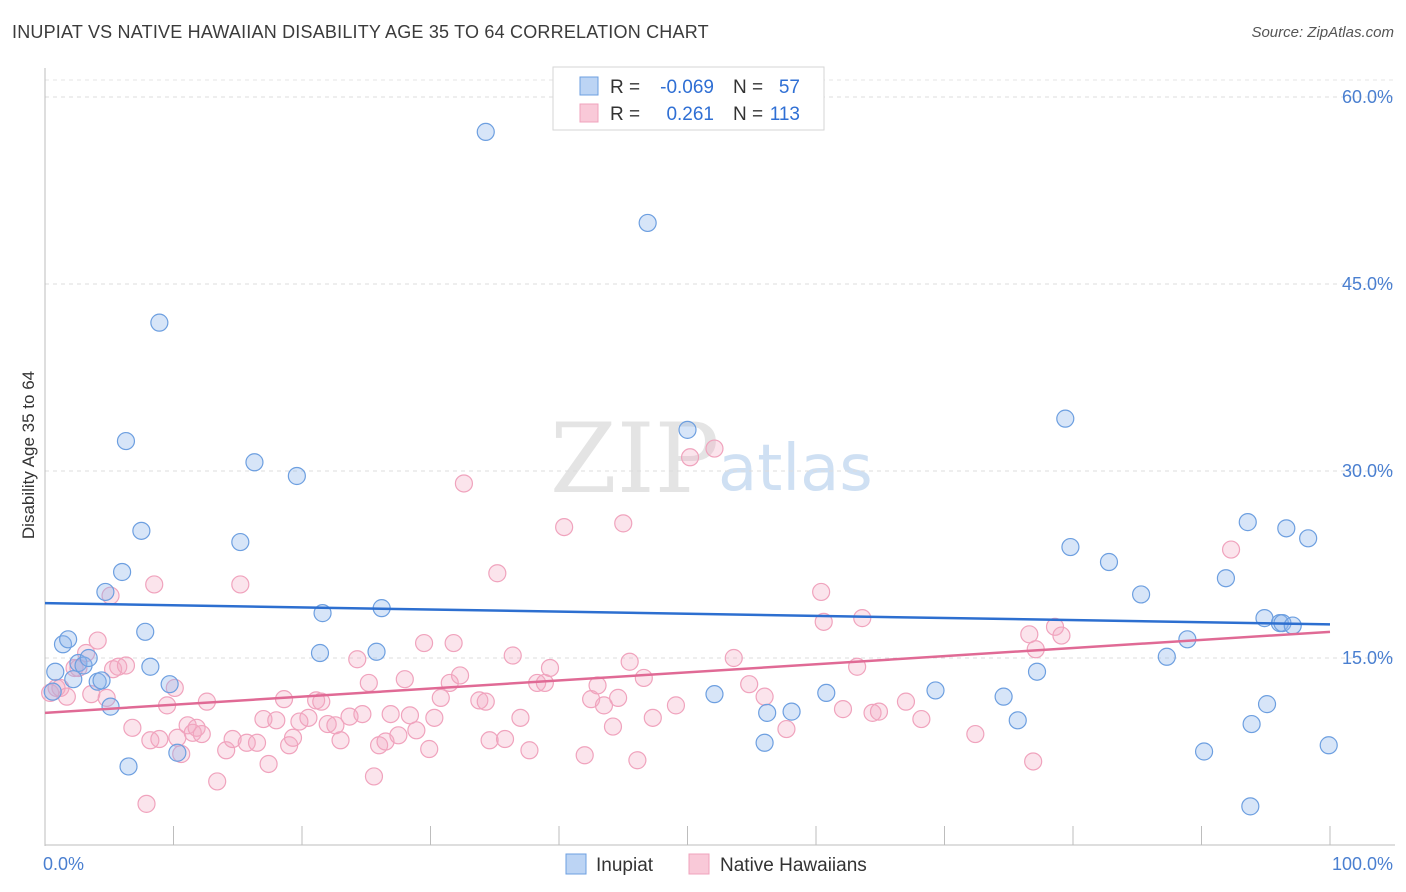  What do you see at coordinates (748, 87) in the screenshot?
I see `legend-n-label-inupiat: N =` at bounding box center [748, 87].